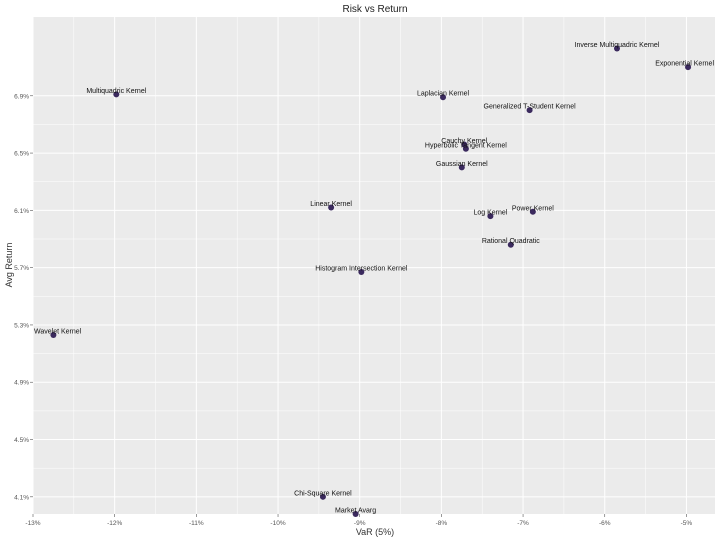  What do you see at coordinates (375, 532) in the screenshot?
I see `x-axis-title: VaR (5%)` at bounding box center [375, 532].